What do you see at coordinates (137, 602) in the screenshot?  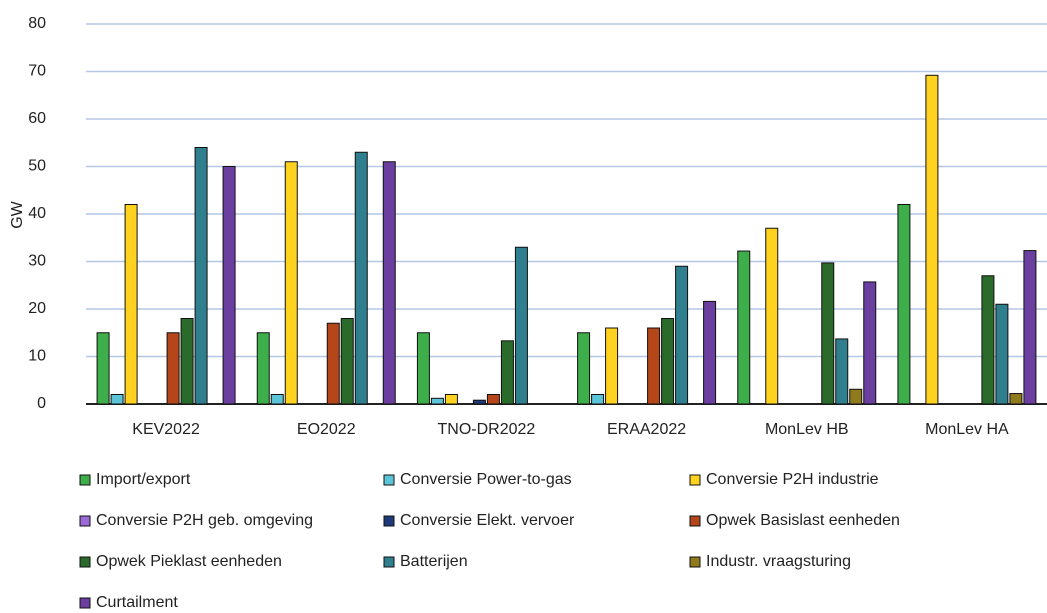 I see `legend-label: Curtailment` at bounding box center [137, 602].